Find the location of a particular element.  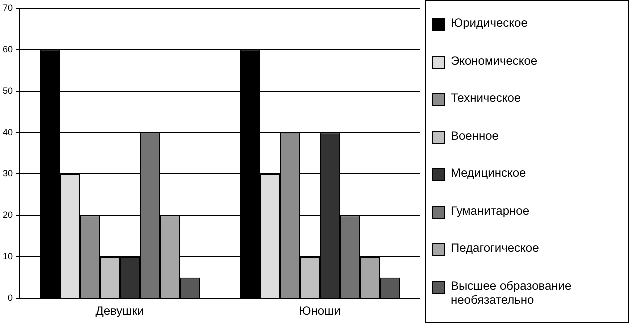

legend-label: Высшее образование необязательно is located at coordinates (512, 292).